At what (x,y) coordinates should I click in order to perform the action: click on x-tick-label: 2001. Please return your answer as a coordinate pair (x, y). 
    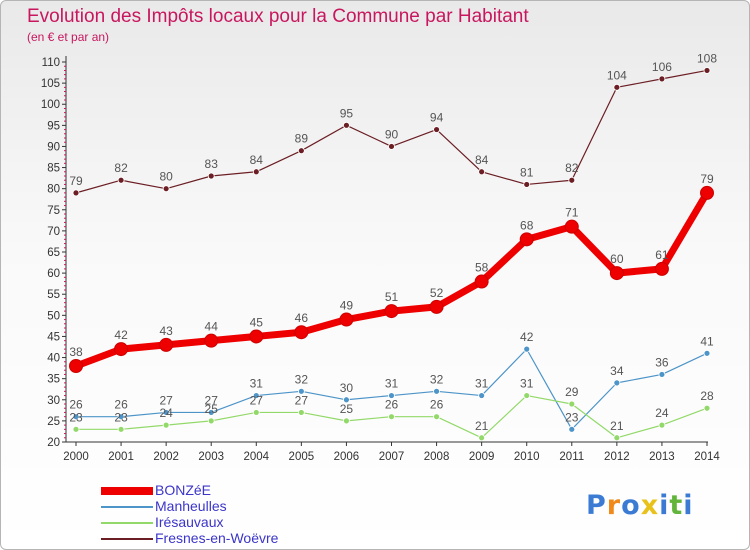
    Looking at the image, I should click on (121, 457).